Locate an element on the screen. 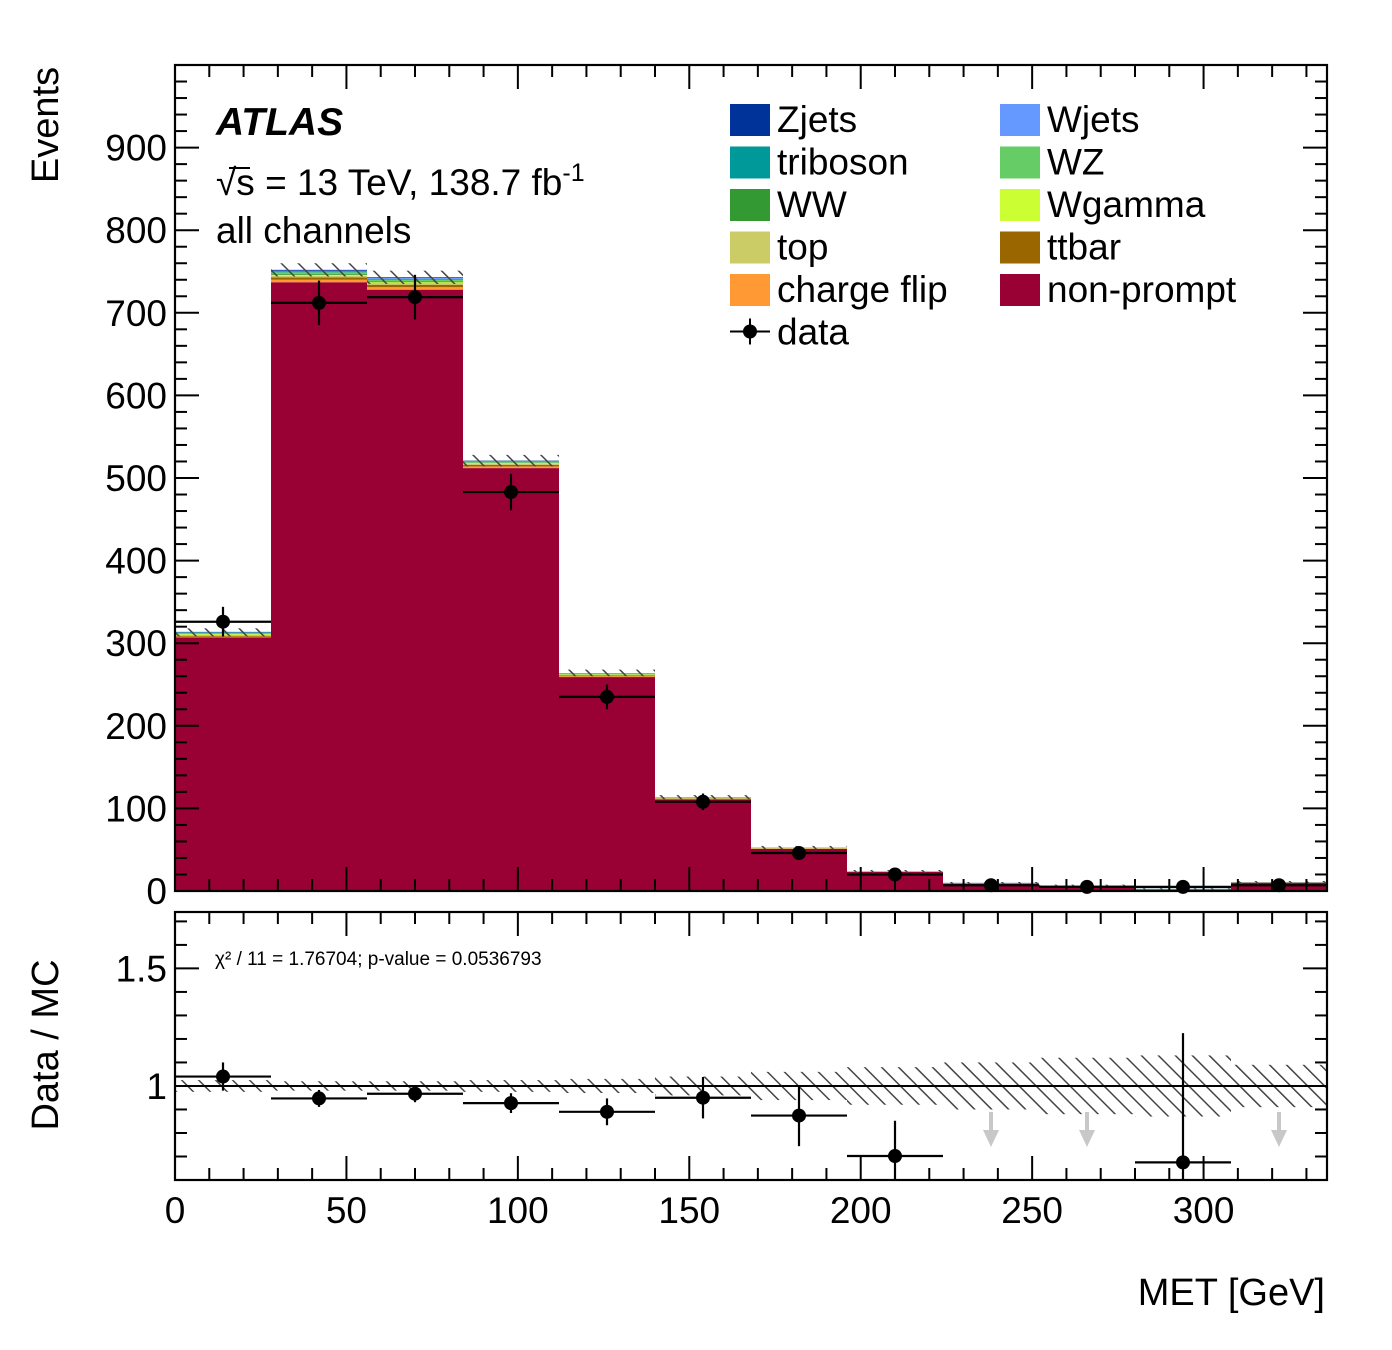  y-tick-label: 900 is located at coordinates (136, 148).